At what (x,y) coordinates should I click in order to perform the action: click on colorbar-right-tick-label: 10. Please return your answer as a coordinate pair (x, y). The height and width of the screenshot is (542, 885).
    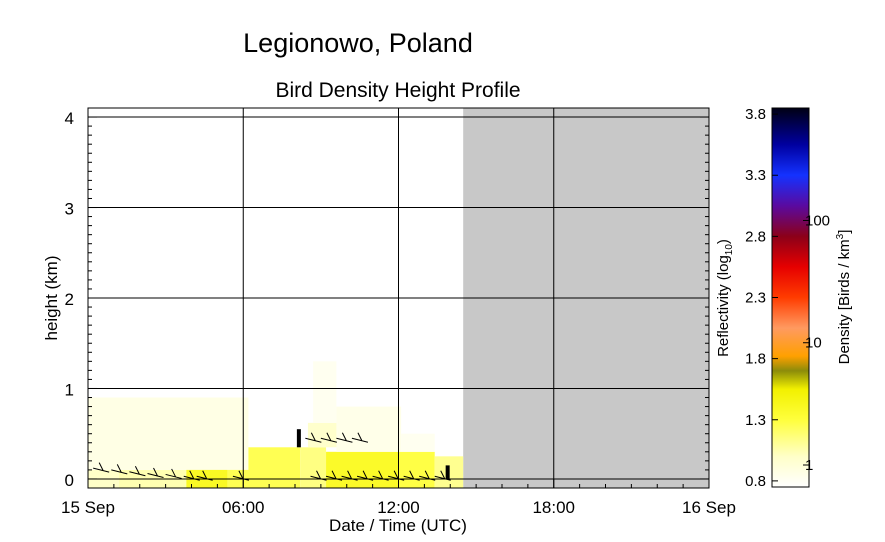
    Looking at the image, I should click on (813, 343).